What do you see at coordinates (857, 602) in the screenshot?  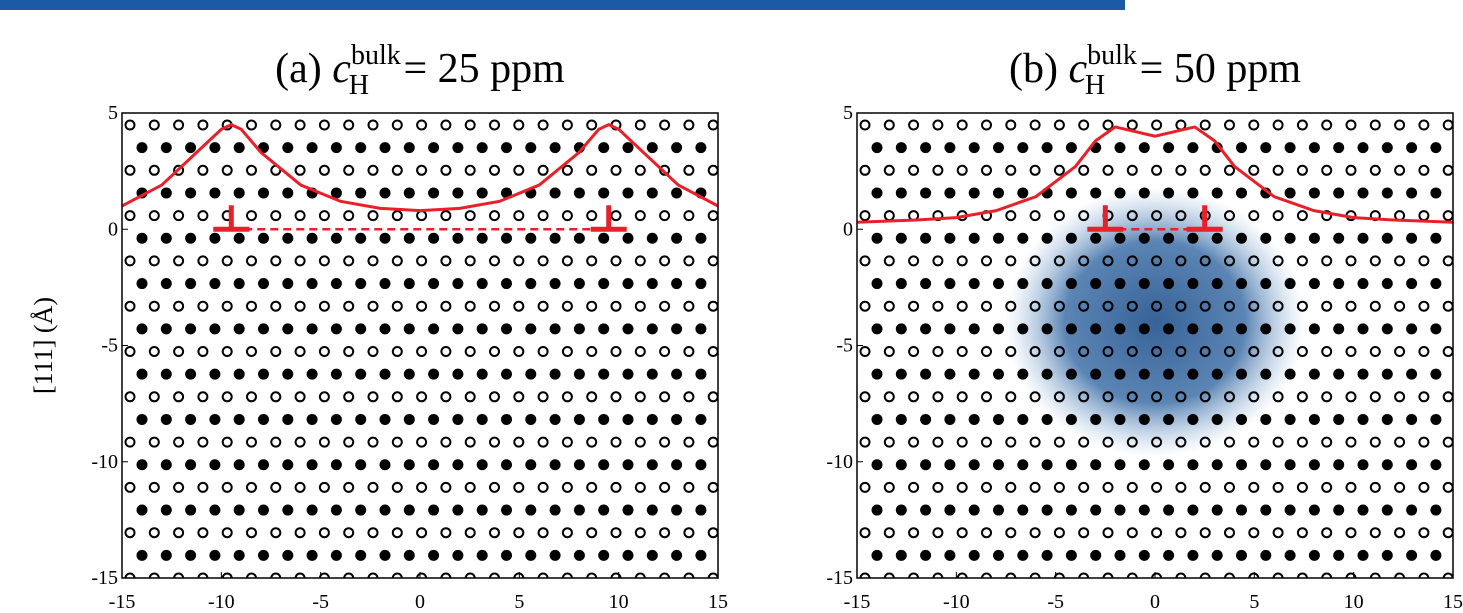 I see `x-tick-label: -15` at bounding box center [857, 602].